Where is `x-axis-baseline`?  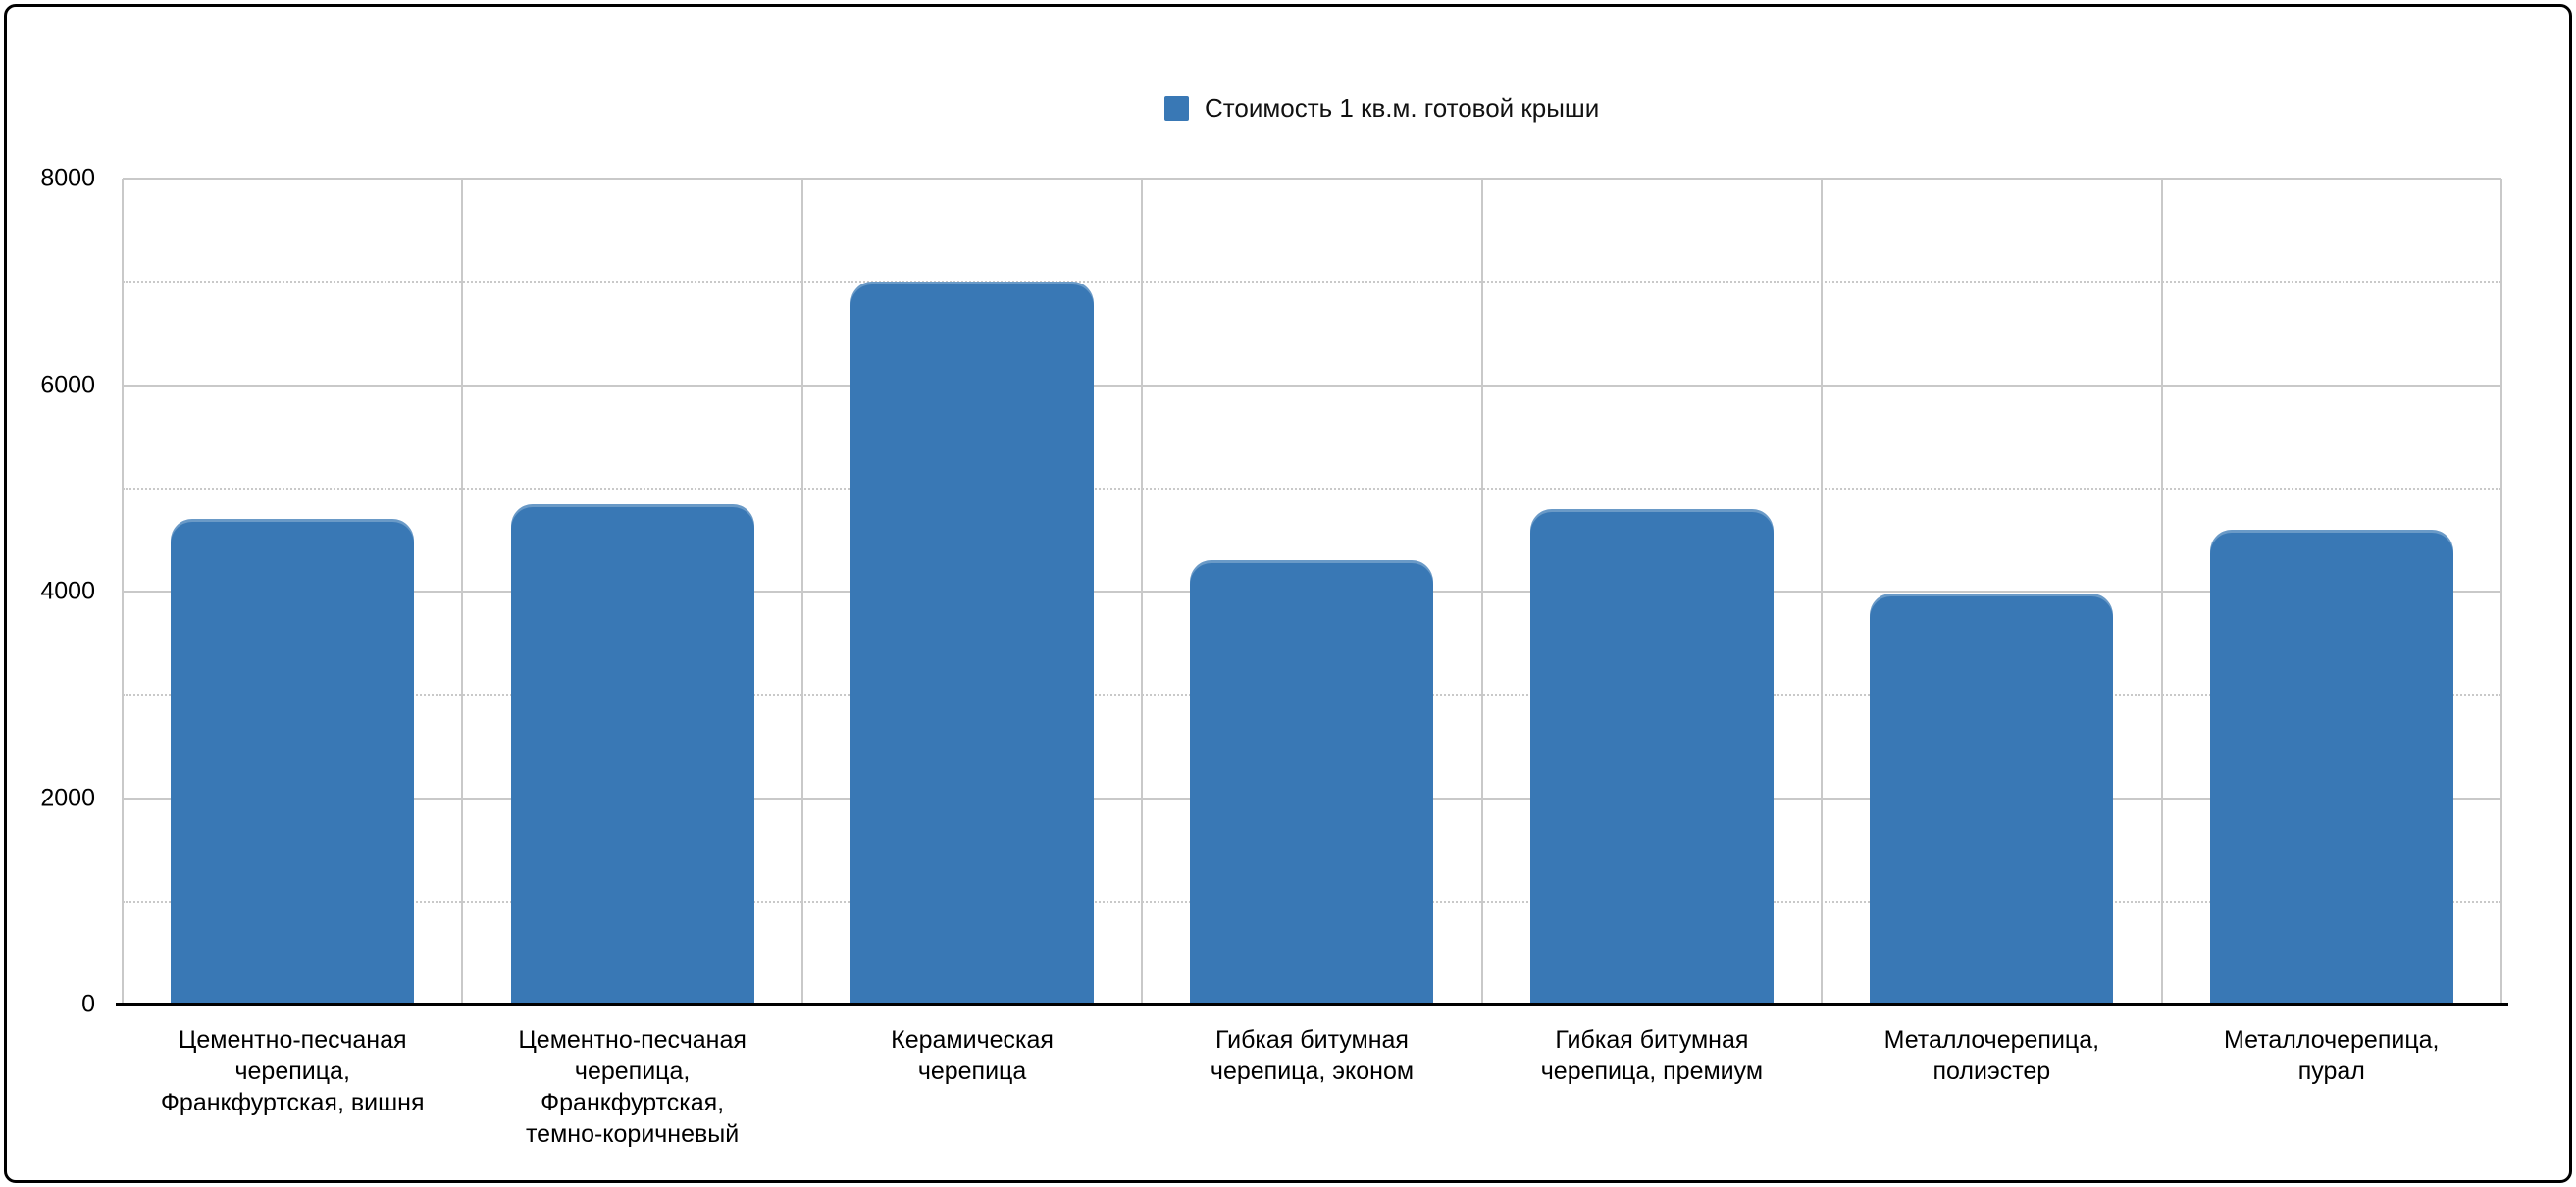 x-axis-baseline is located at coordinates (1312, 1004).